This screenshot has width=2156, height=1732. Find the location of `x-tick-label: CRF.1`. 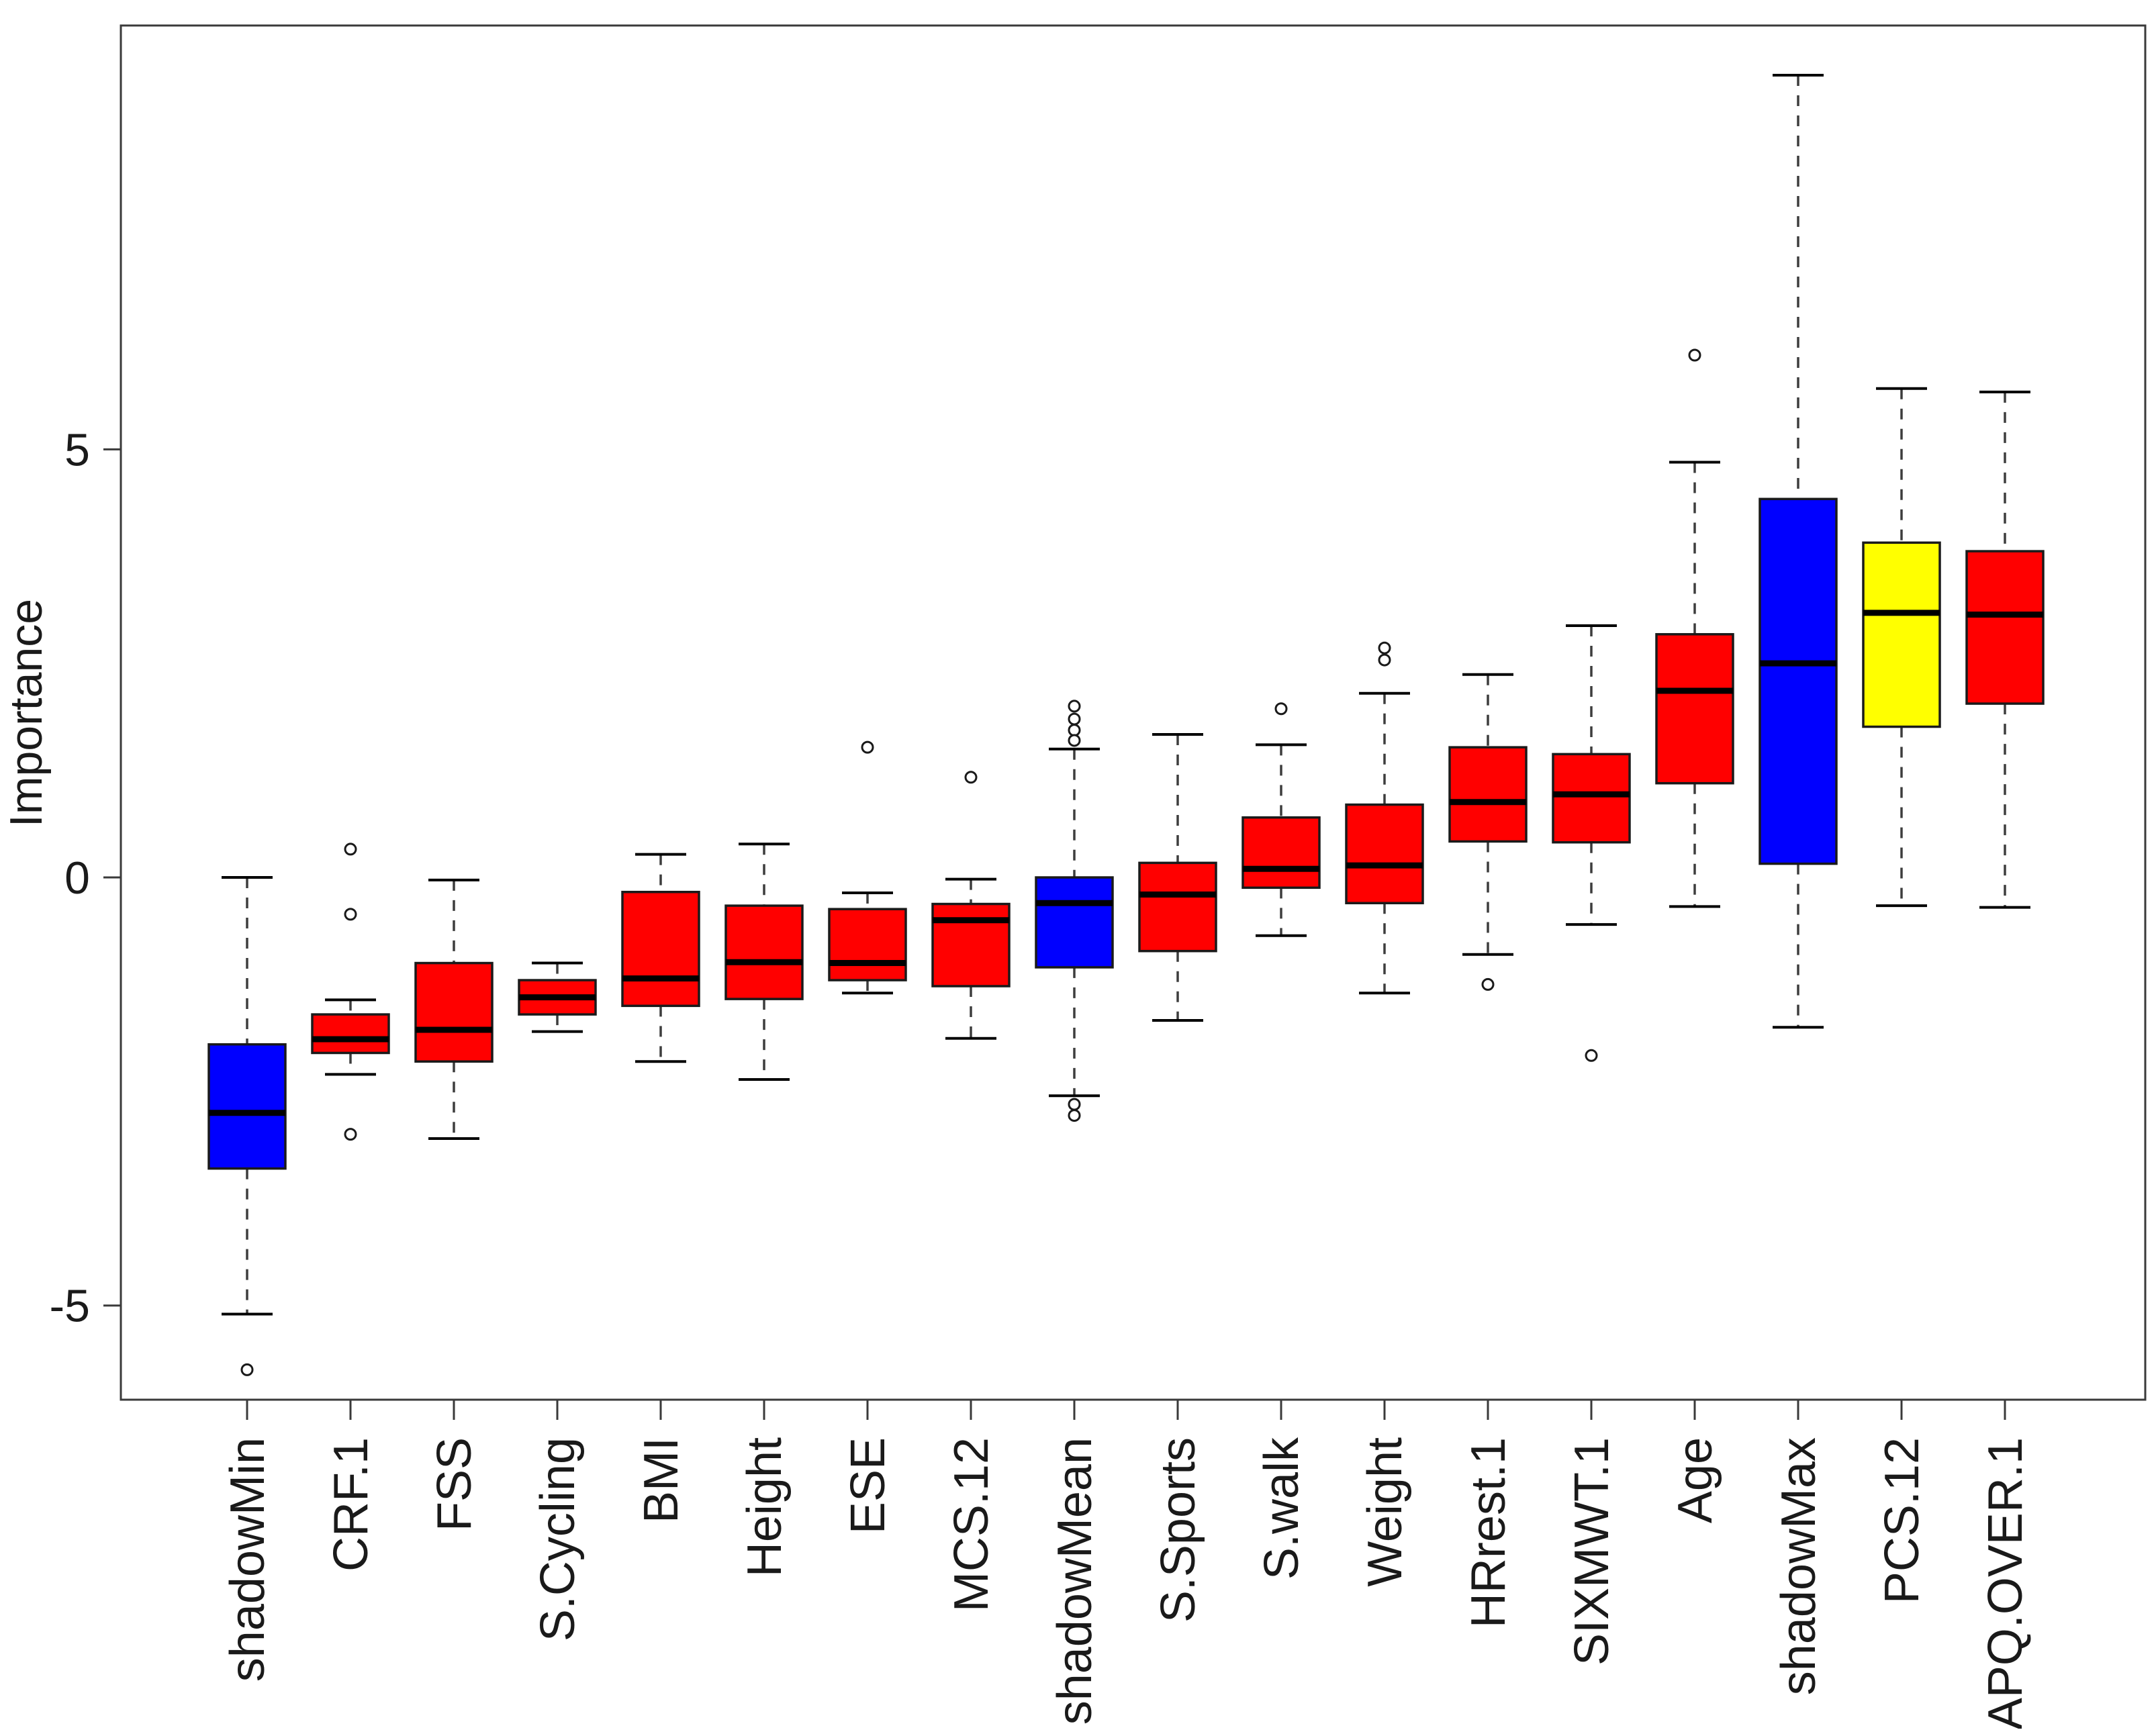

x-tick-label: CRF.1 is located at coordinates (351, 1504).